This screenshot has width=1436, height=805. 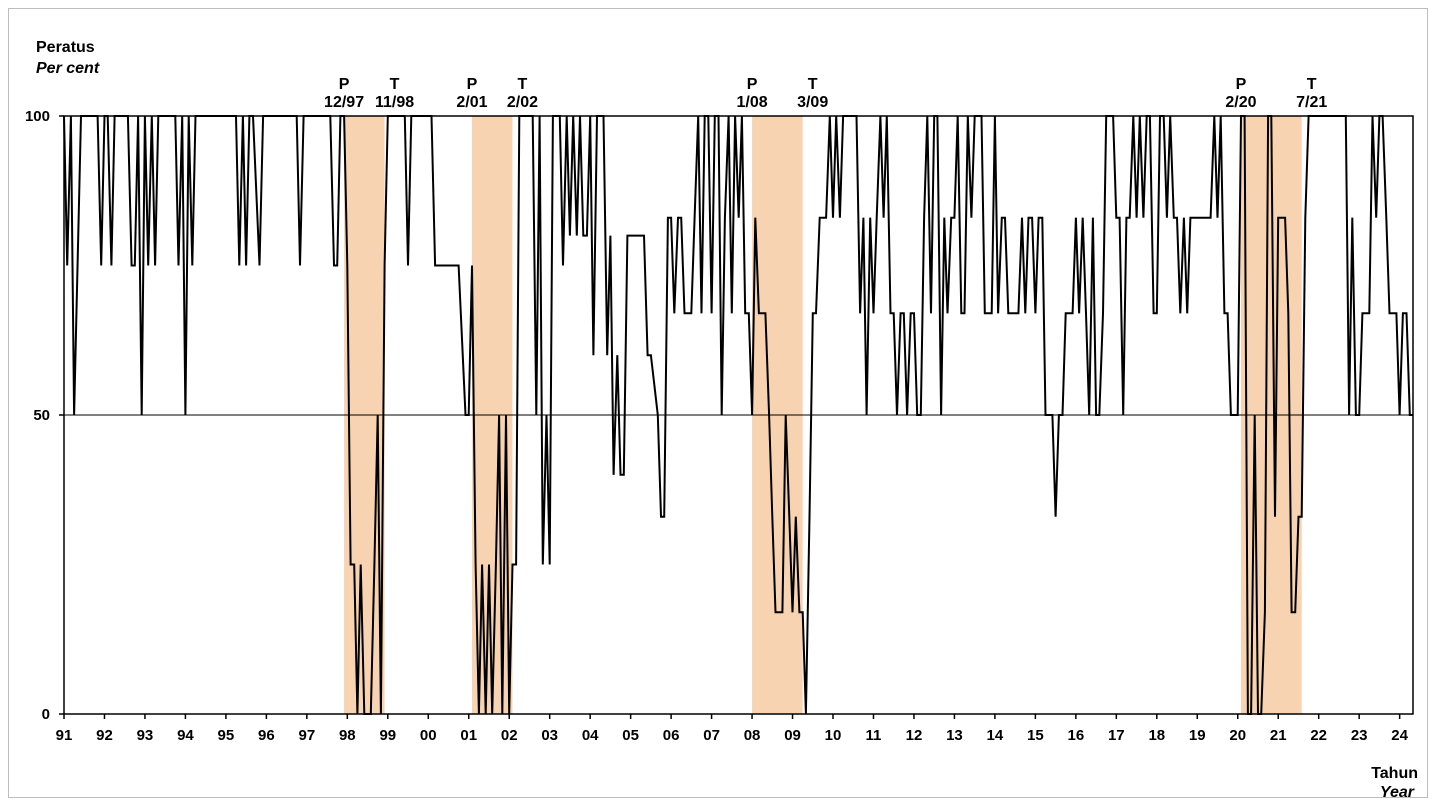 I want to click on trough-date-1: 11/98, so click(x=394, y=102).